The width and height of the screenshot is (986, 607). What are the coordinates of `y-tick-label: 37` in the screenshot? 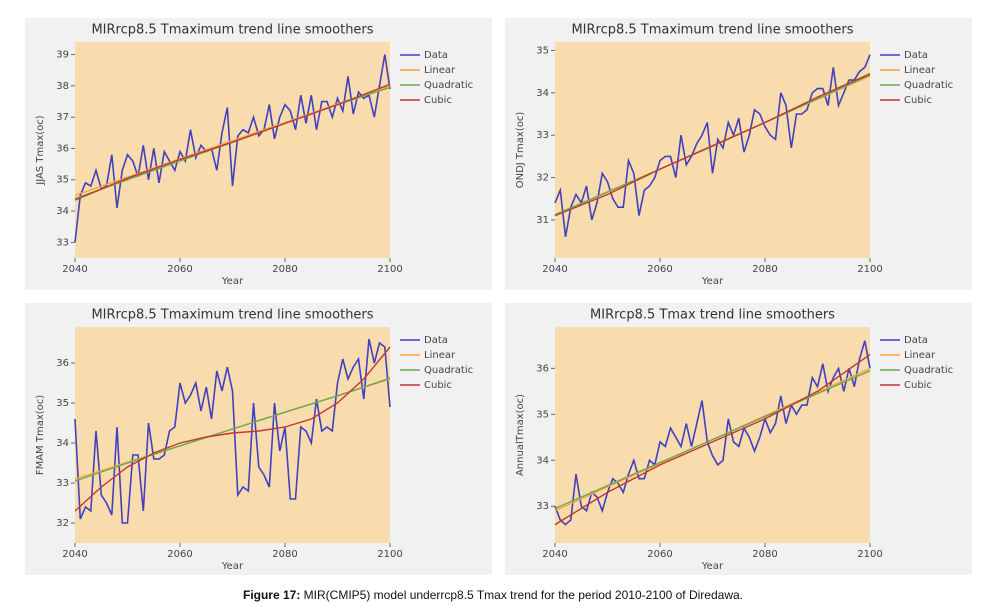 It's located at (62, 117).